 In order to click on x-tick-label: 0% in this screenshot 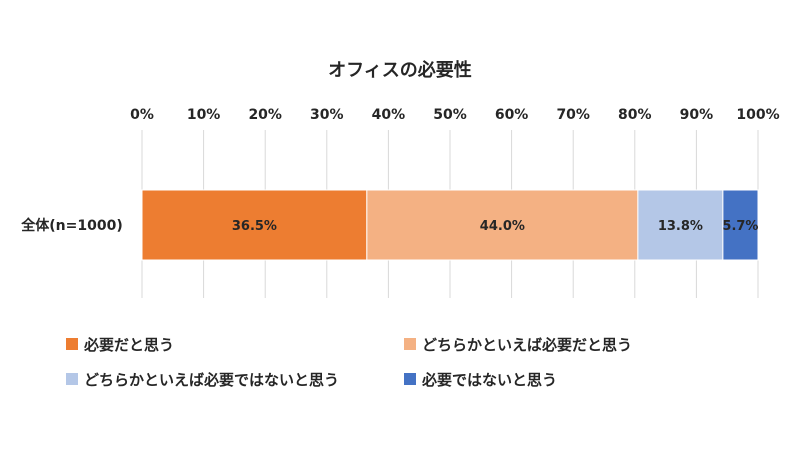, I will do `click(142, 115)`.